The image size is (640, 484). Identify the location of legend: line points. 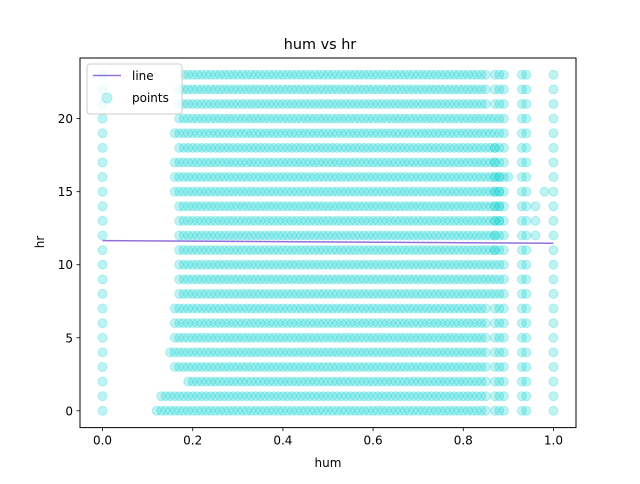
(134, 89).